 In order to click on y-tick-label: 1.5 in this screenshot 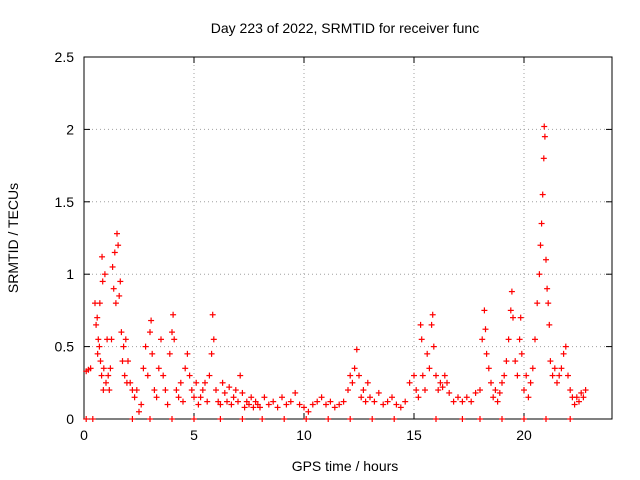, I will do `click(65, 202)`.